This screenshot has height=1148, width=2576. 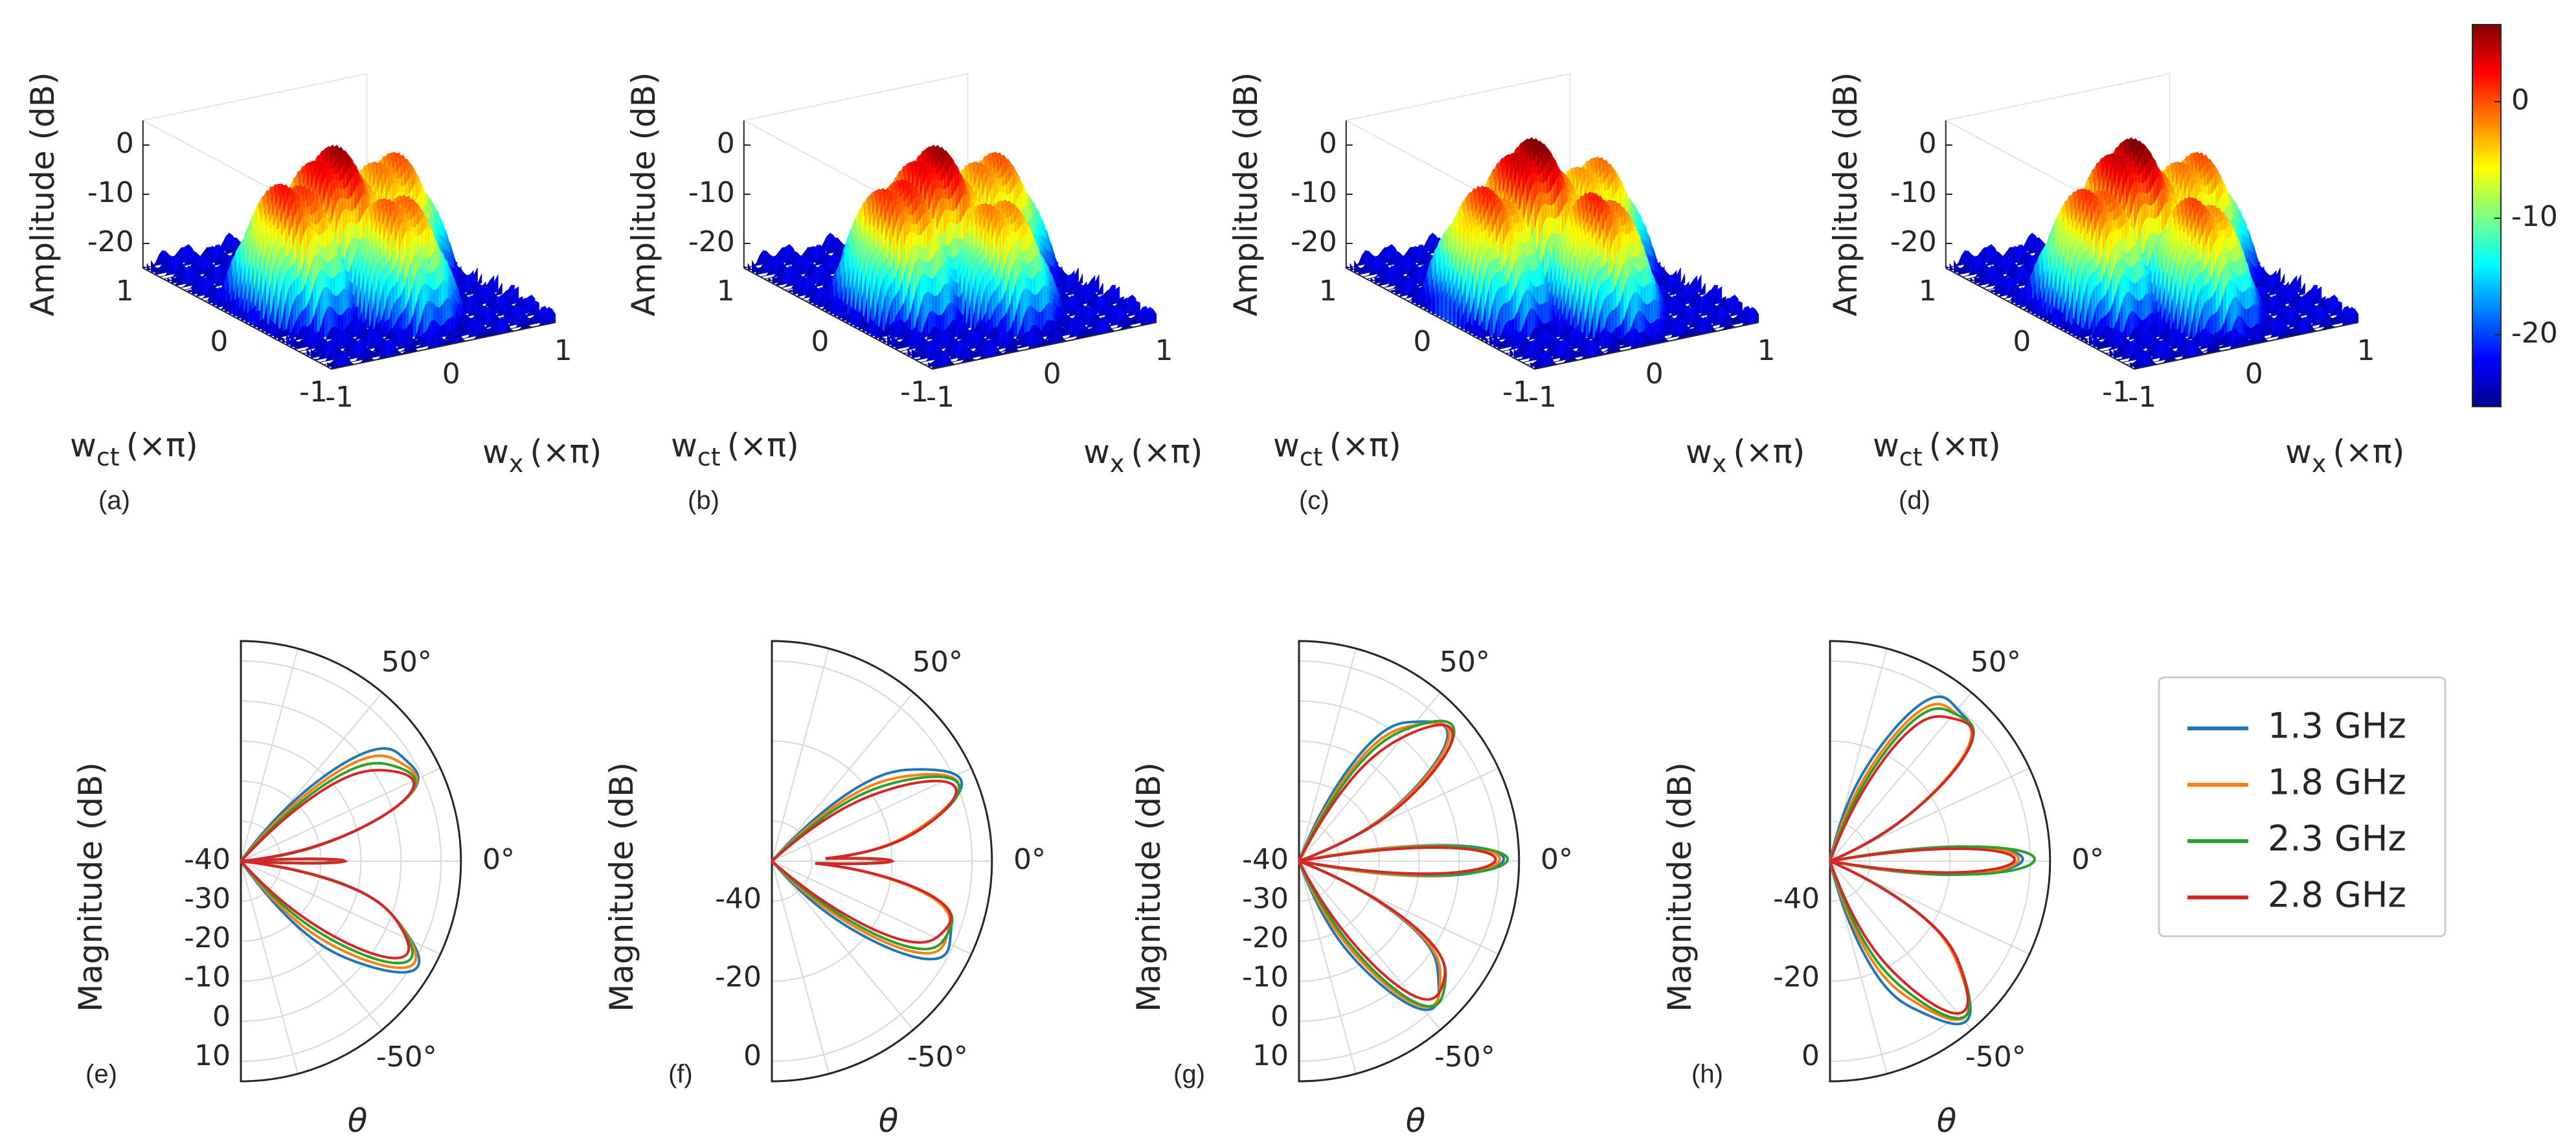 What do you see at coordinates (566, 452) in the screenshot?
I see `wx-label-unit: (×π)` at bounding box center [566, 452].